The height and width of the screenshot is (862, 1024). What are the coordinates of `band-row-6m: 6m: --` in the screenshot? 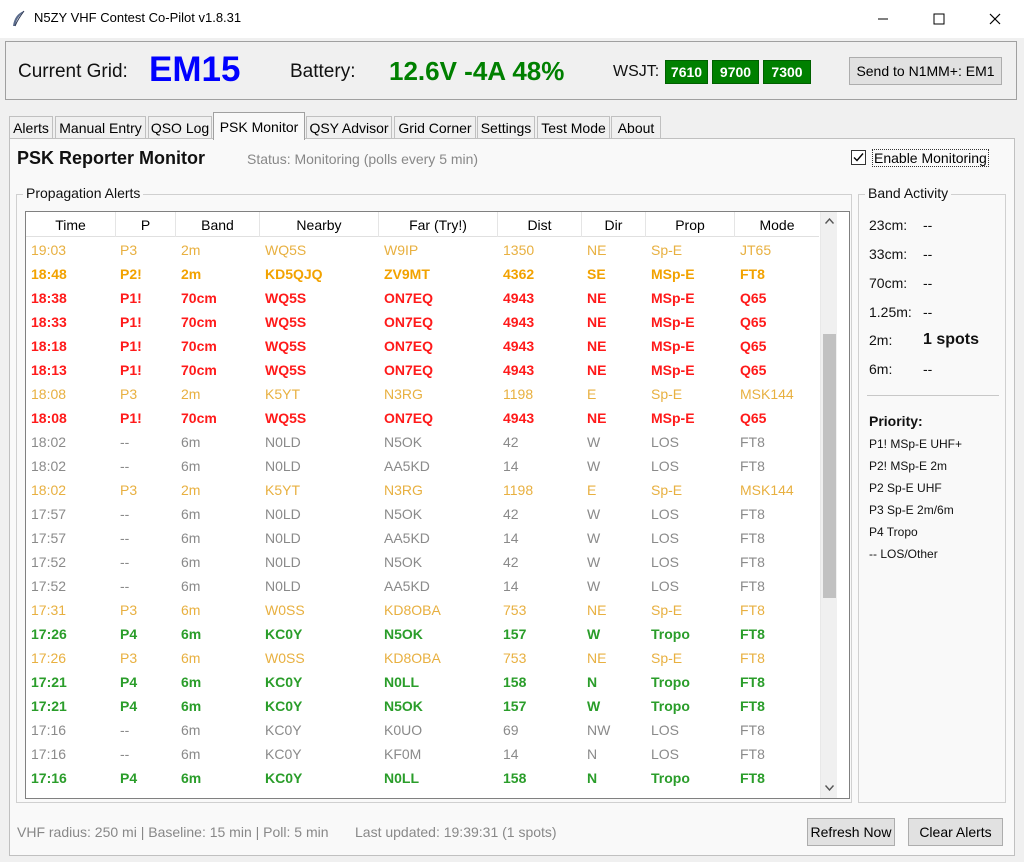 It's located at (900, 369).